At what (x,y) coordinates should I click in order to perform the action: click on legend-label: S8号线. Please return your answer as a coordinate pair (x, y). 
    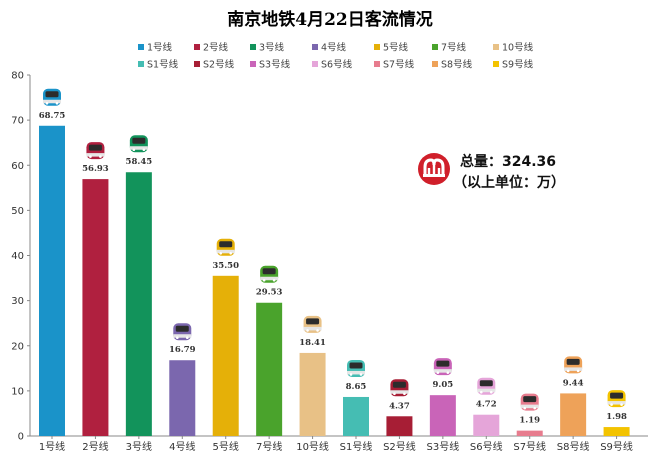
    Looking at the image, I should click on (457, 65).